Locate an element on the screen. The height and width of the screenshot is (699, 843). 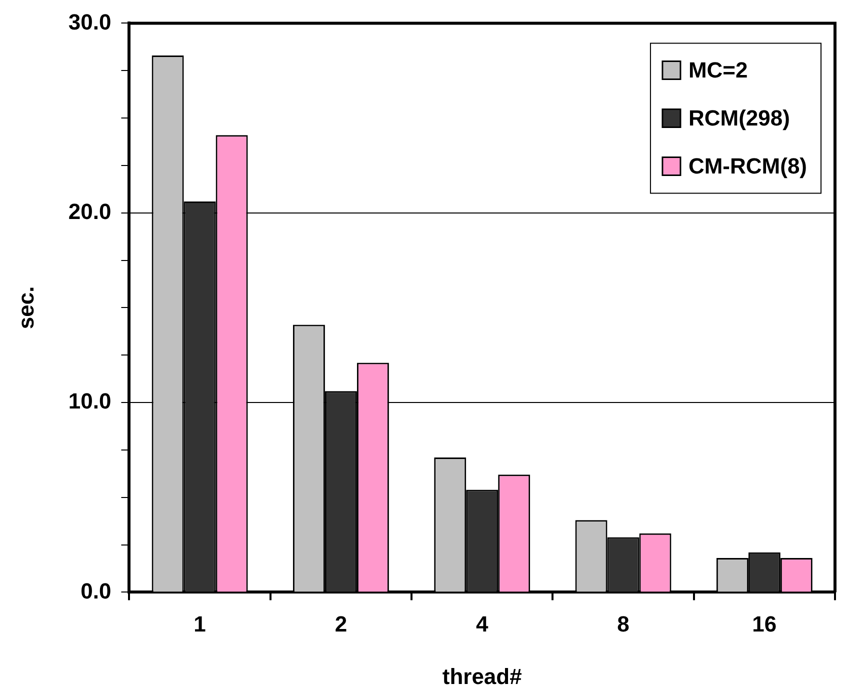
x-axis-title: thread# is located at coordinates (482, 676).